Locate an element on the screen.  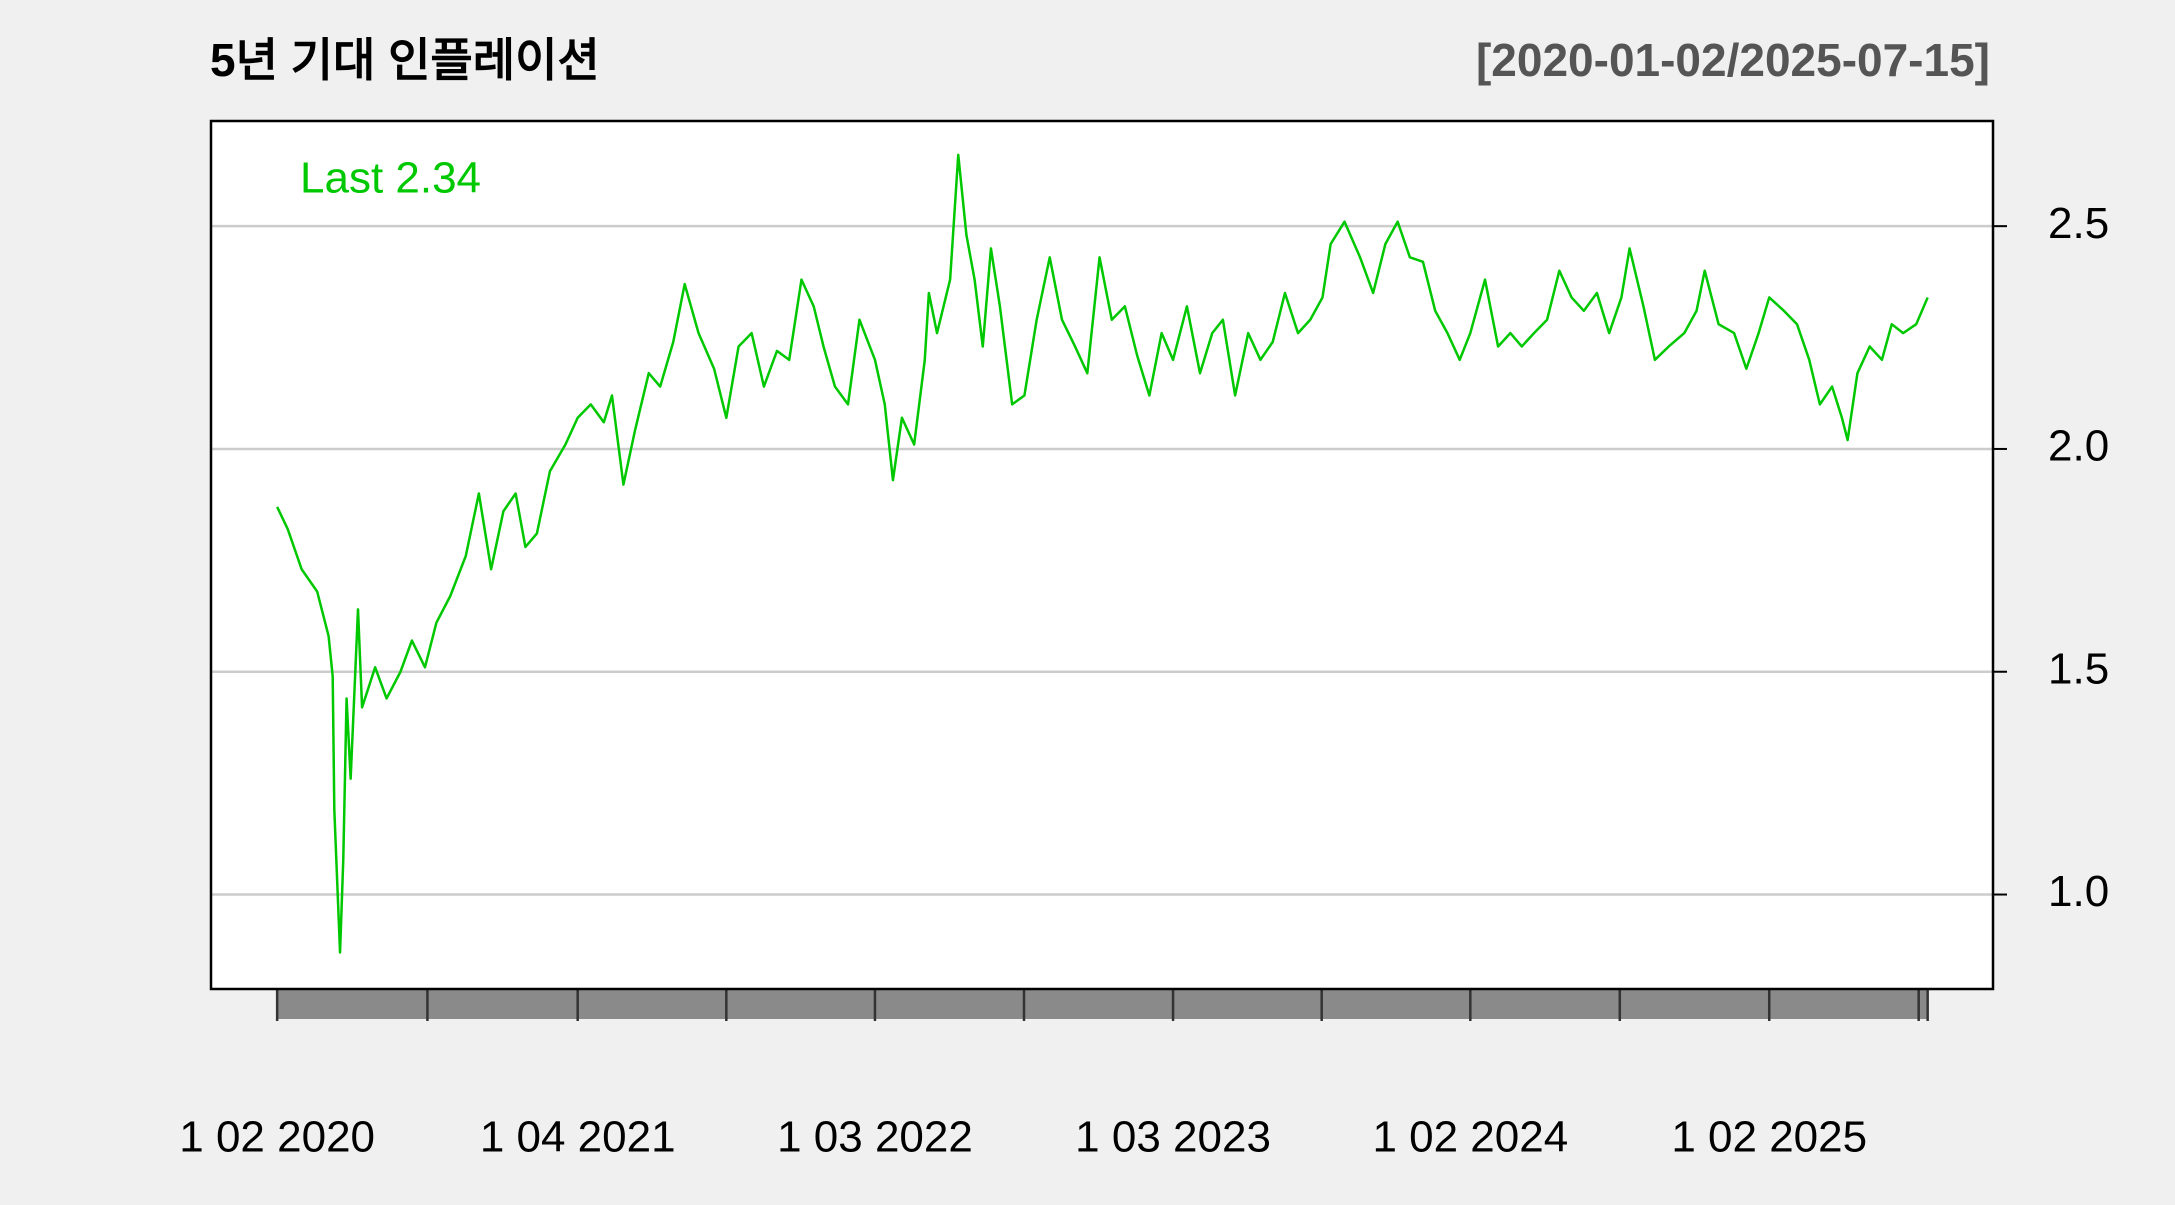
x-tick-label: 1 02 2024 is located at coordinates (1470, 1137).